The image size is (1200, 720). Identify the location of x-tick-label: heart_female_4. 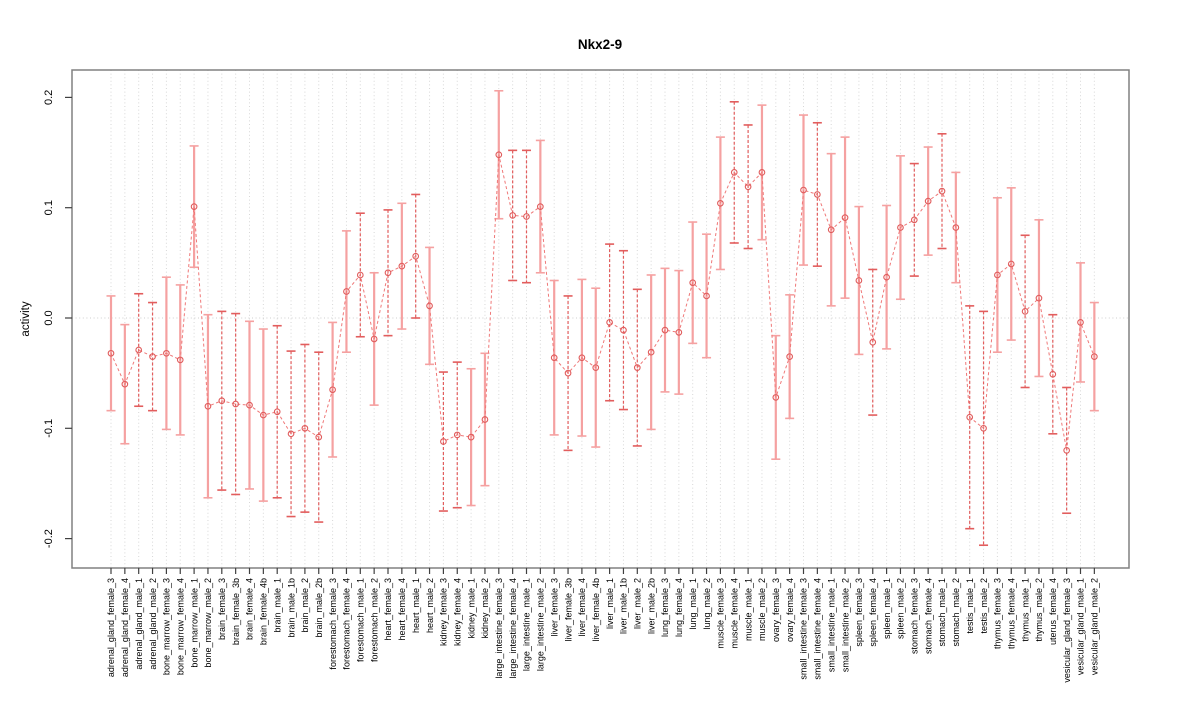
(402, 609).